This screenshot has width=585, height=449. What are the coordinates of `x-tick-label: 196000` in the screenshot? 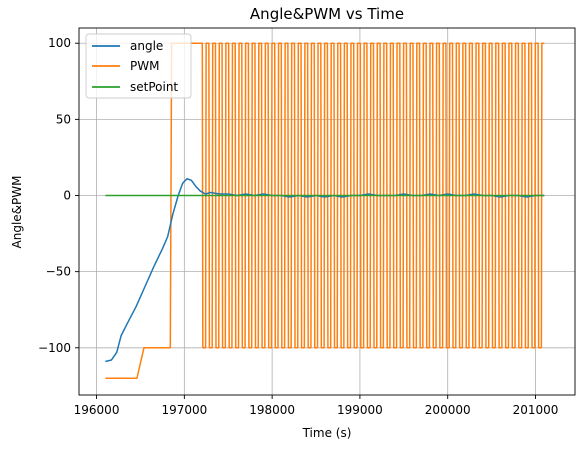 It's located at (97, 410).